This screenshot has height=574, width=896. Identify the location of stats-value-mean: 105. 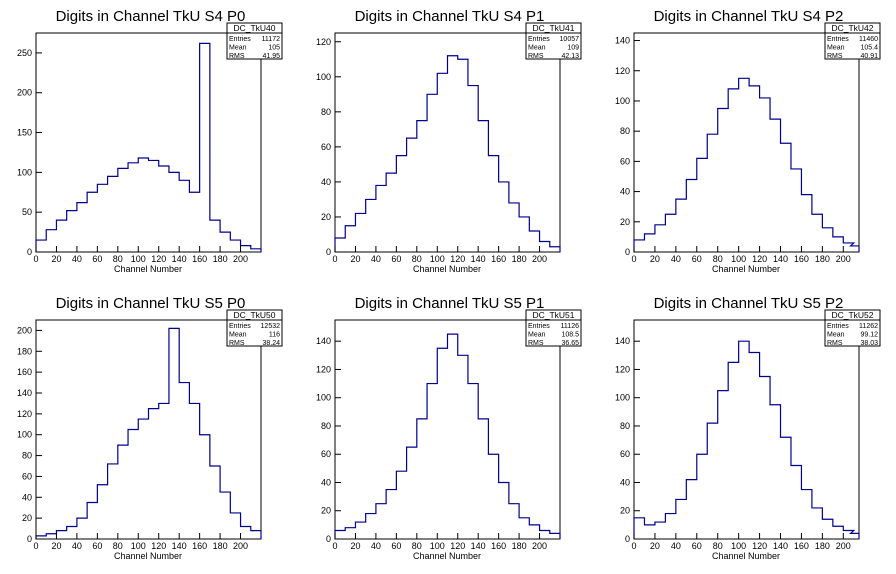
(274, 48).